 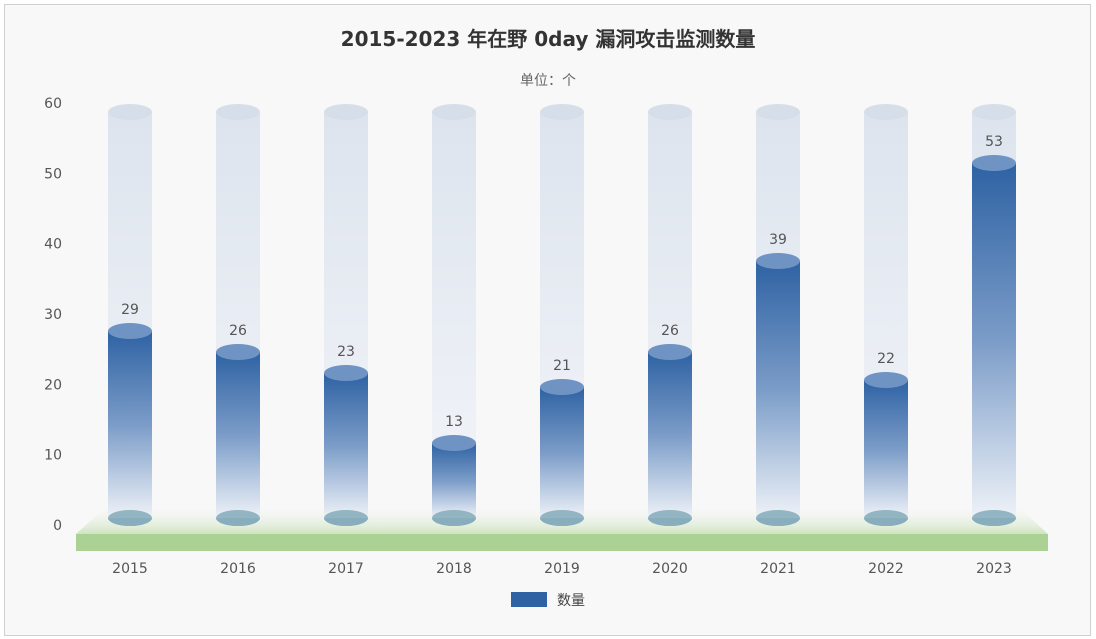 I want to click on x-tick-label: 2016, so click(x=238, y=569).